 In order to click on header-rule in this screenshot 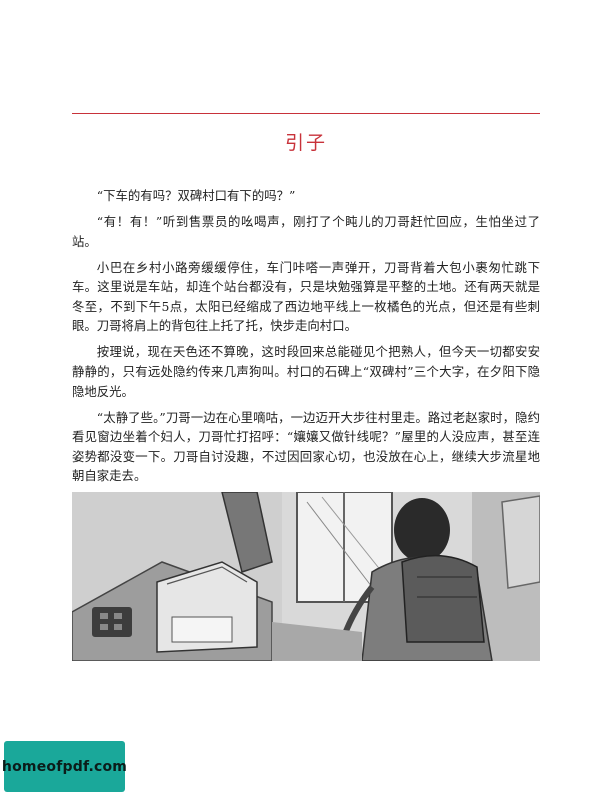, I will do `click(306, 113)`.